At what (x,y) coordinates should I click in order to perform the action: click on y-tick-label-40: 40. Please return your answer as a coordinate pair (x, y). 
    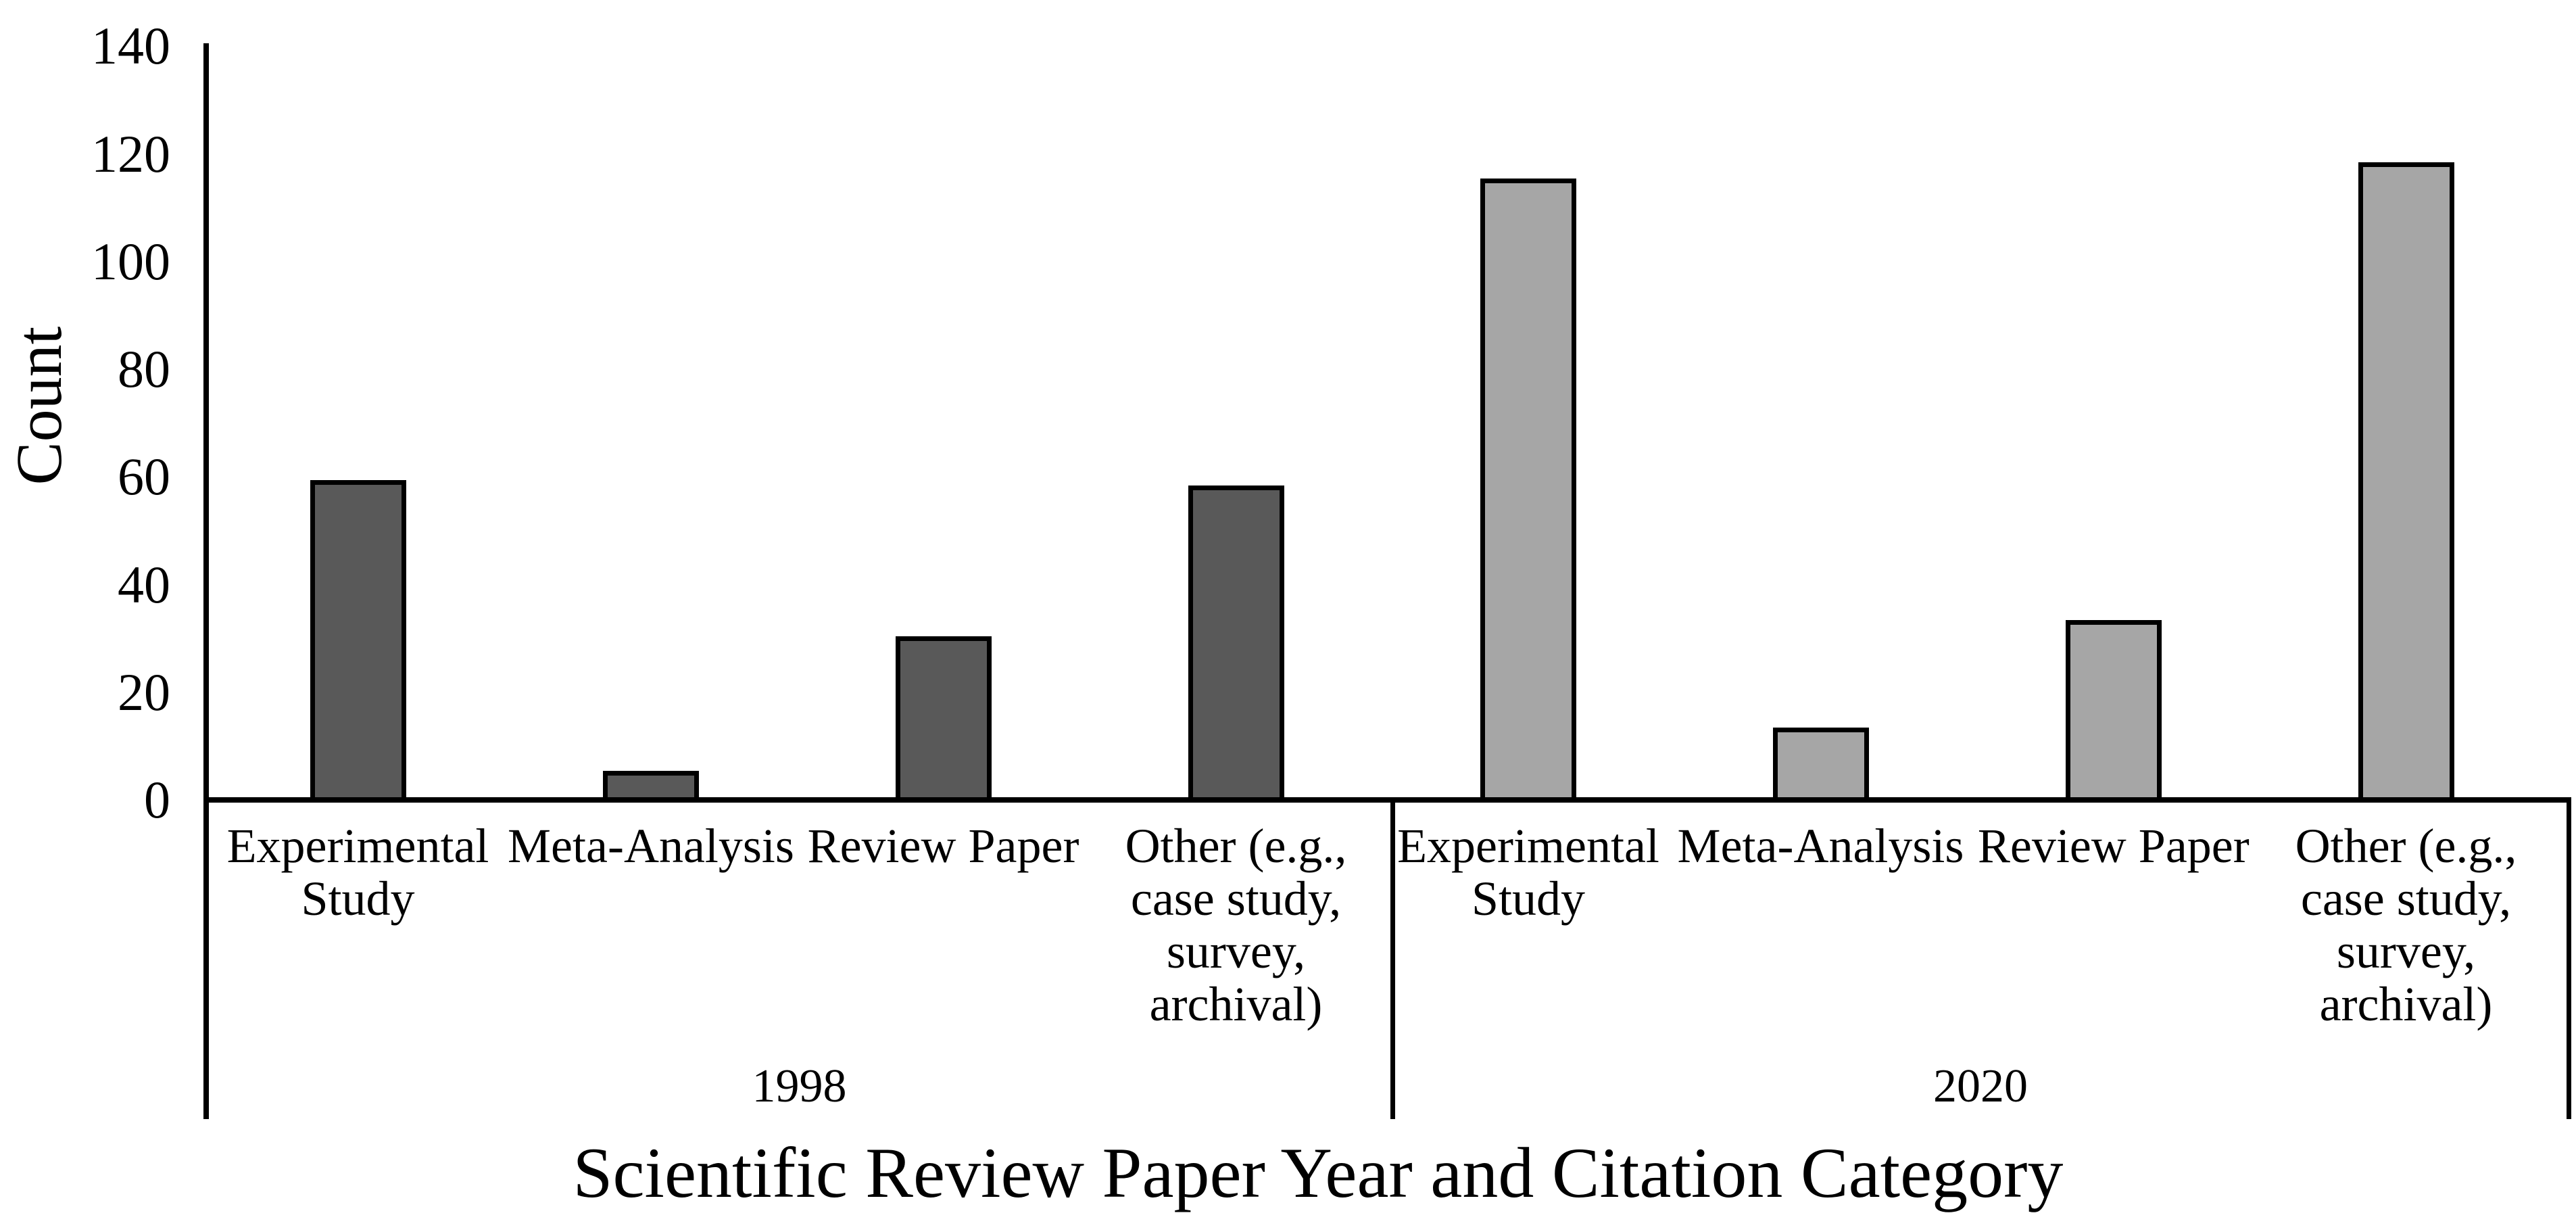
    Looking at the image, I should click on (144, 584).